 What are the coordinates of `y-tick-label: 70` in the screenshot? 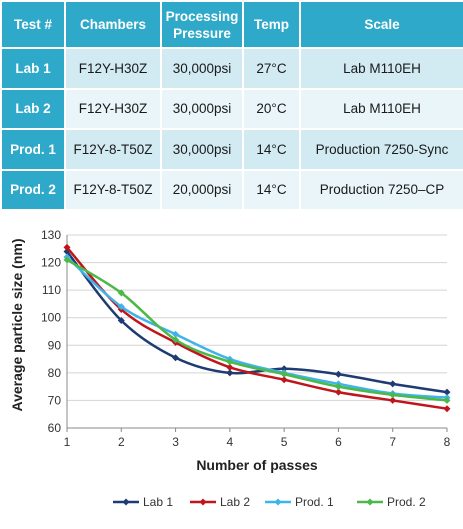 It's located at (55, 400).